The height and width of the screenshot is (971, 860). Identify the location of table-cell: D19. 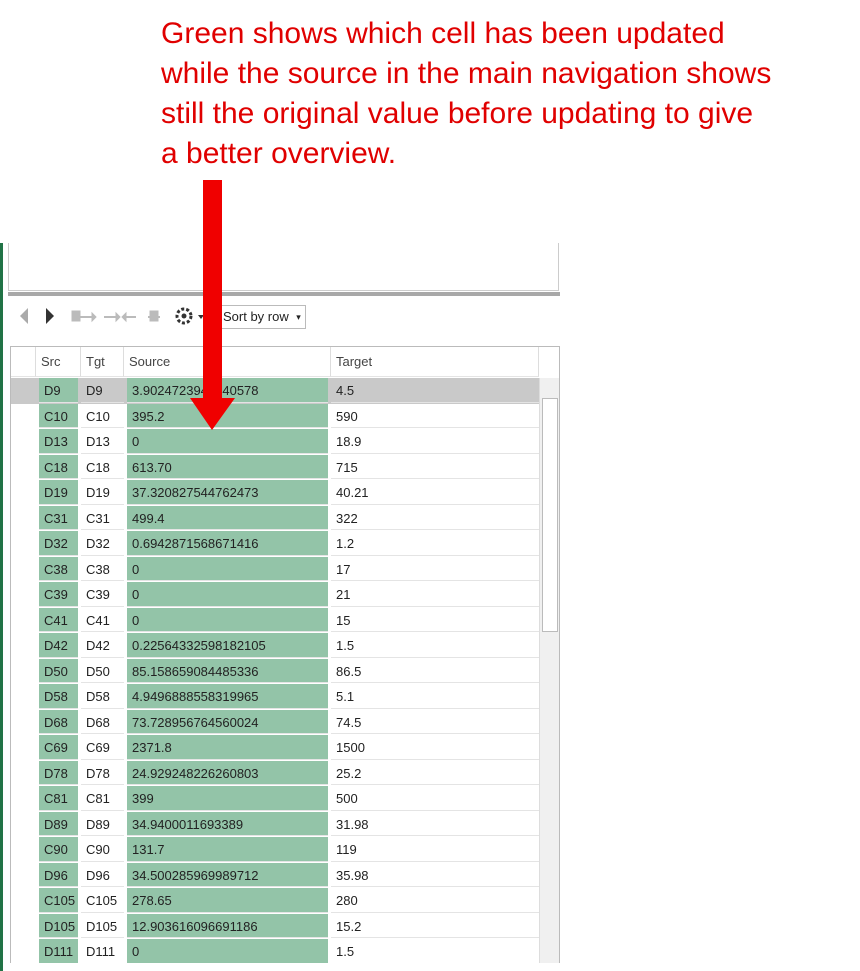
(58, 492).